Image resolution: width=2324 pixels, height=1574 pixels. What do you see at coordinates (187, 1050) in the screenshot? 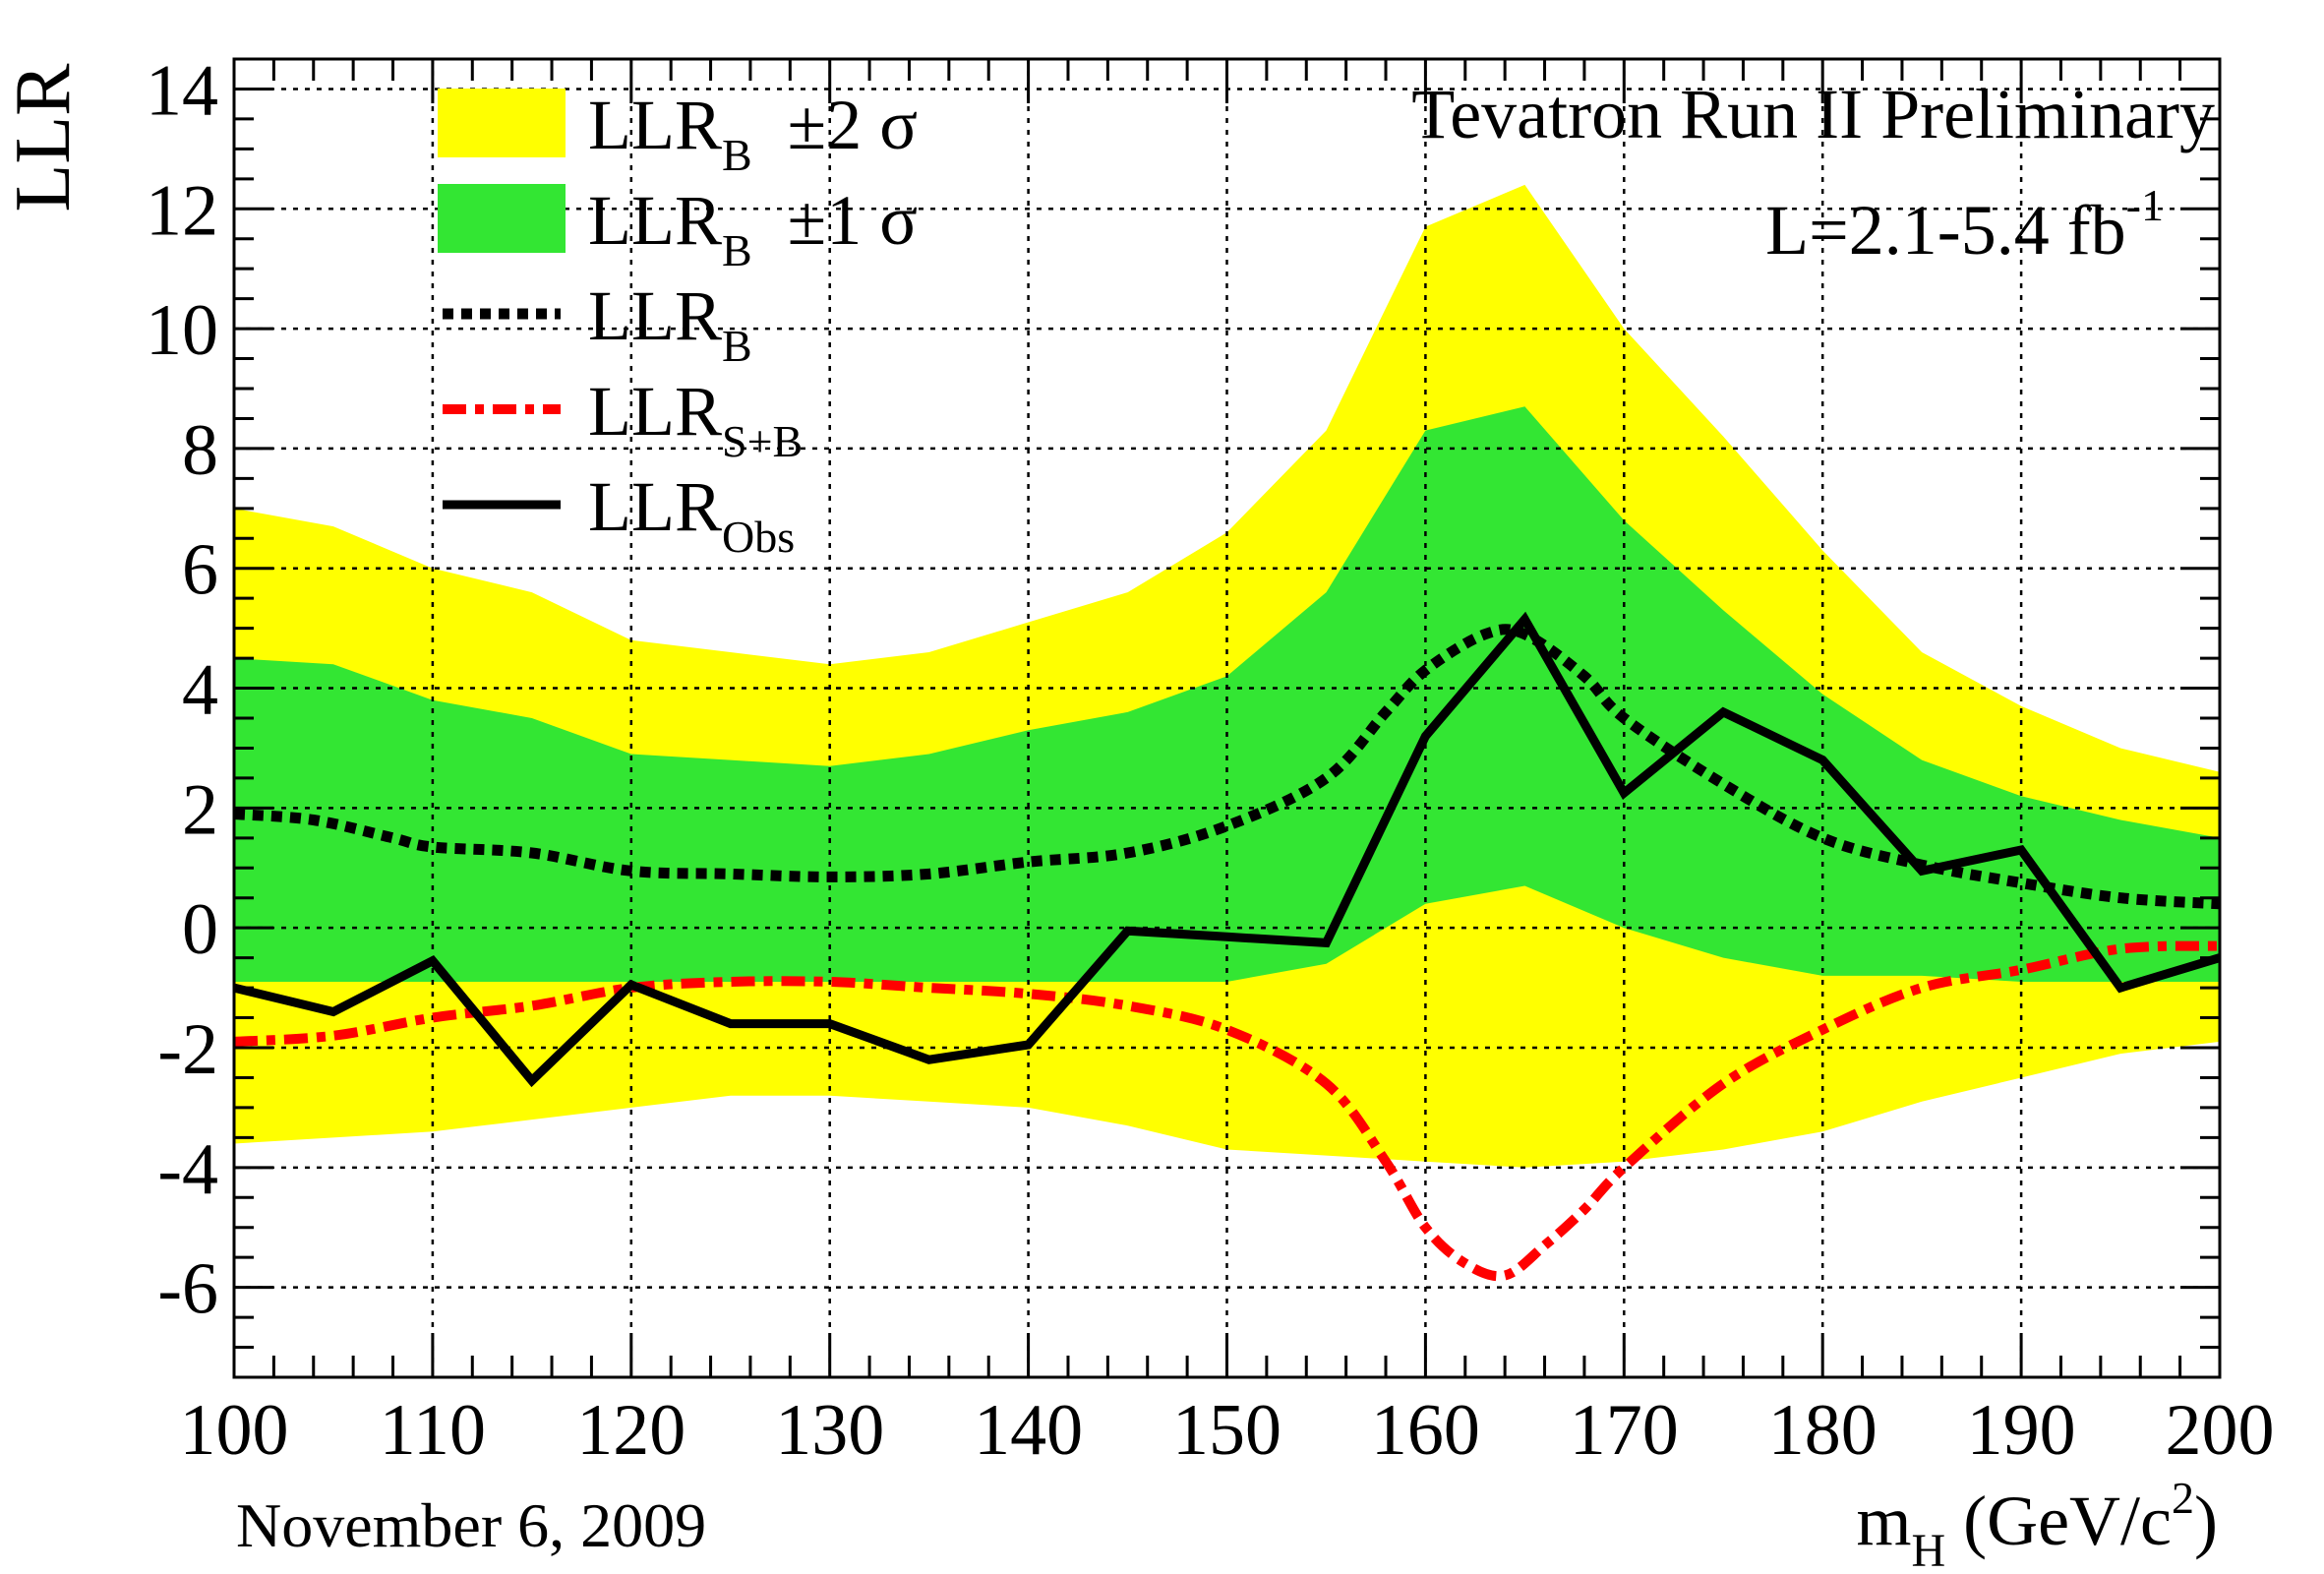
I see `y-tick-label: -2` at bounding box center [187, 1050].